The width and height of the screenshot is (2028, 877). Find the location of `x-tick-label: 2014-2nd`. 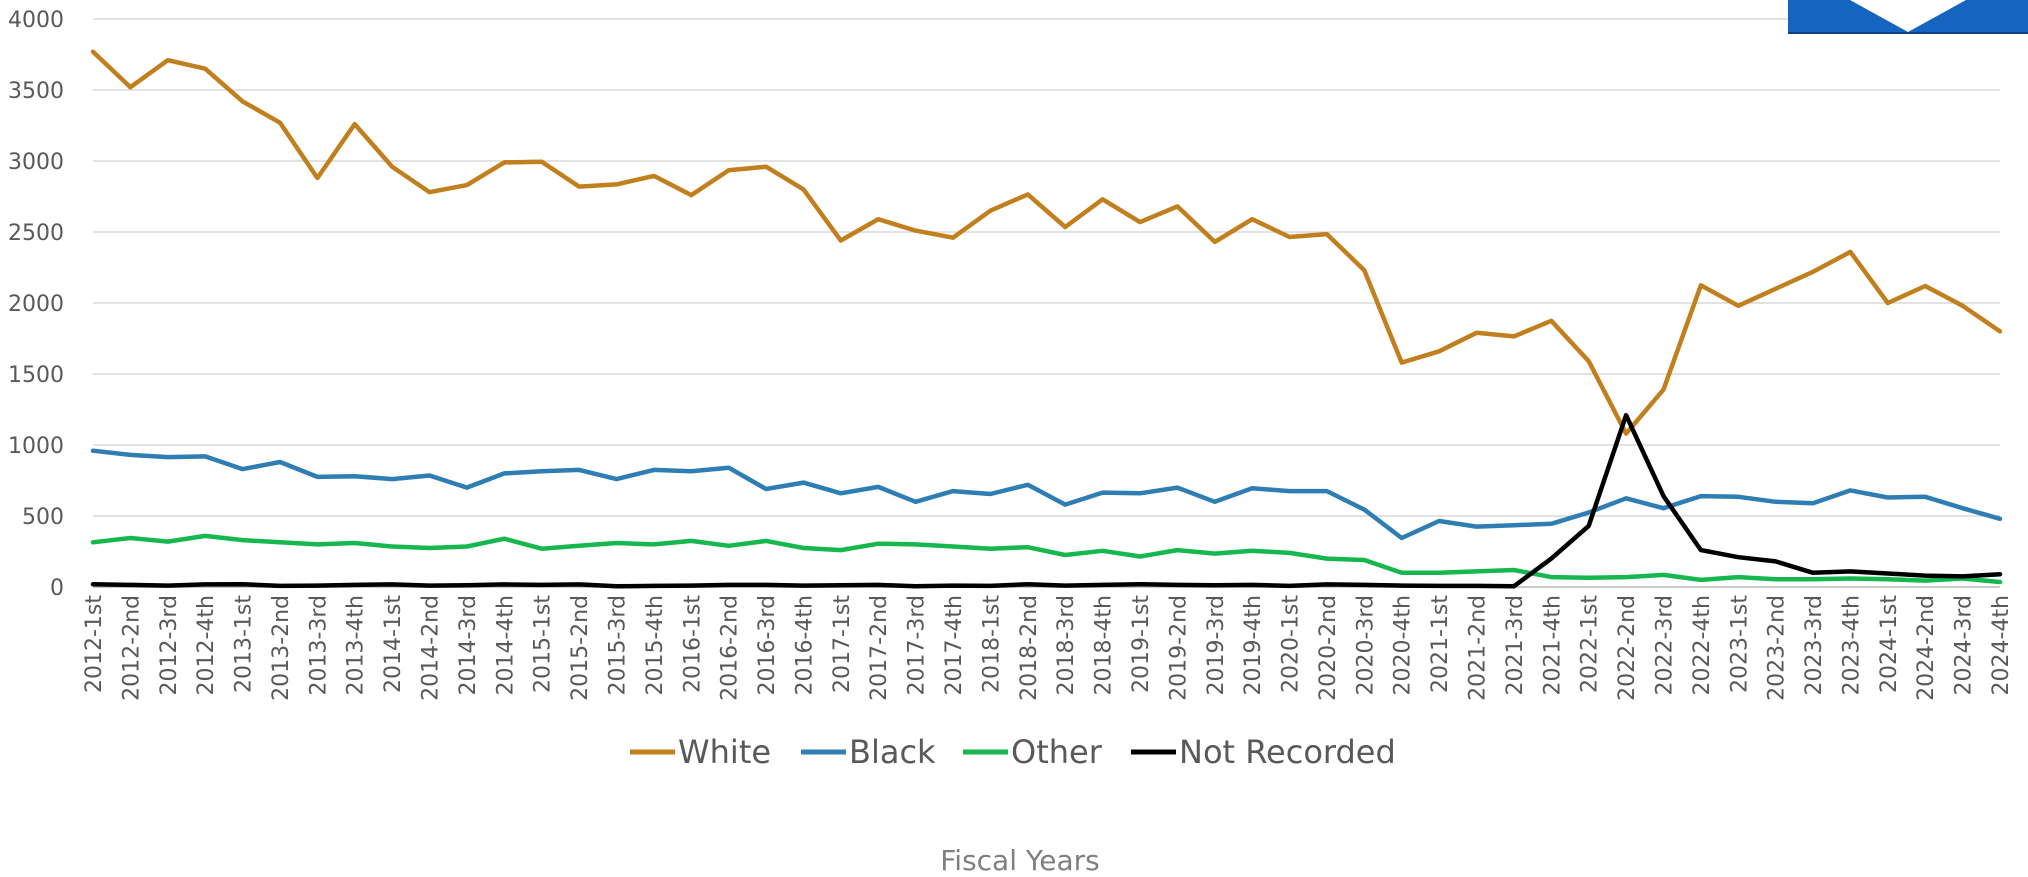

x-tick-label: 2014-2nd is located at coordinates (431, 648).